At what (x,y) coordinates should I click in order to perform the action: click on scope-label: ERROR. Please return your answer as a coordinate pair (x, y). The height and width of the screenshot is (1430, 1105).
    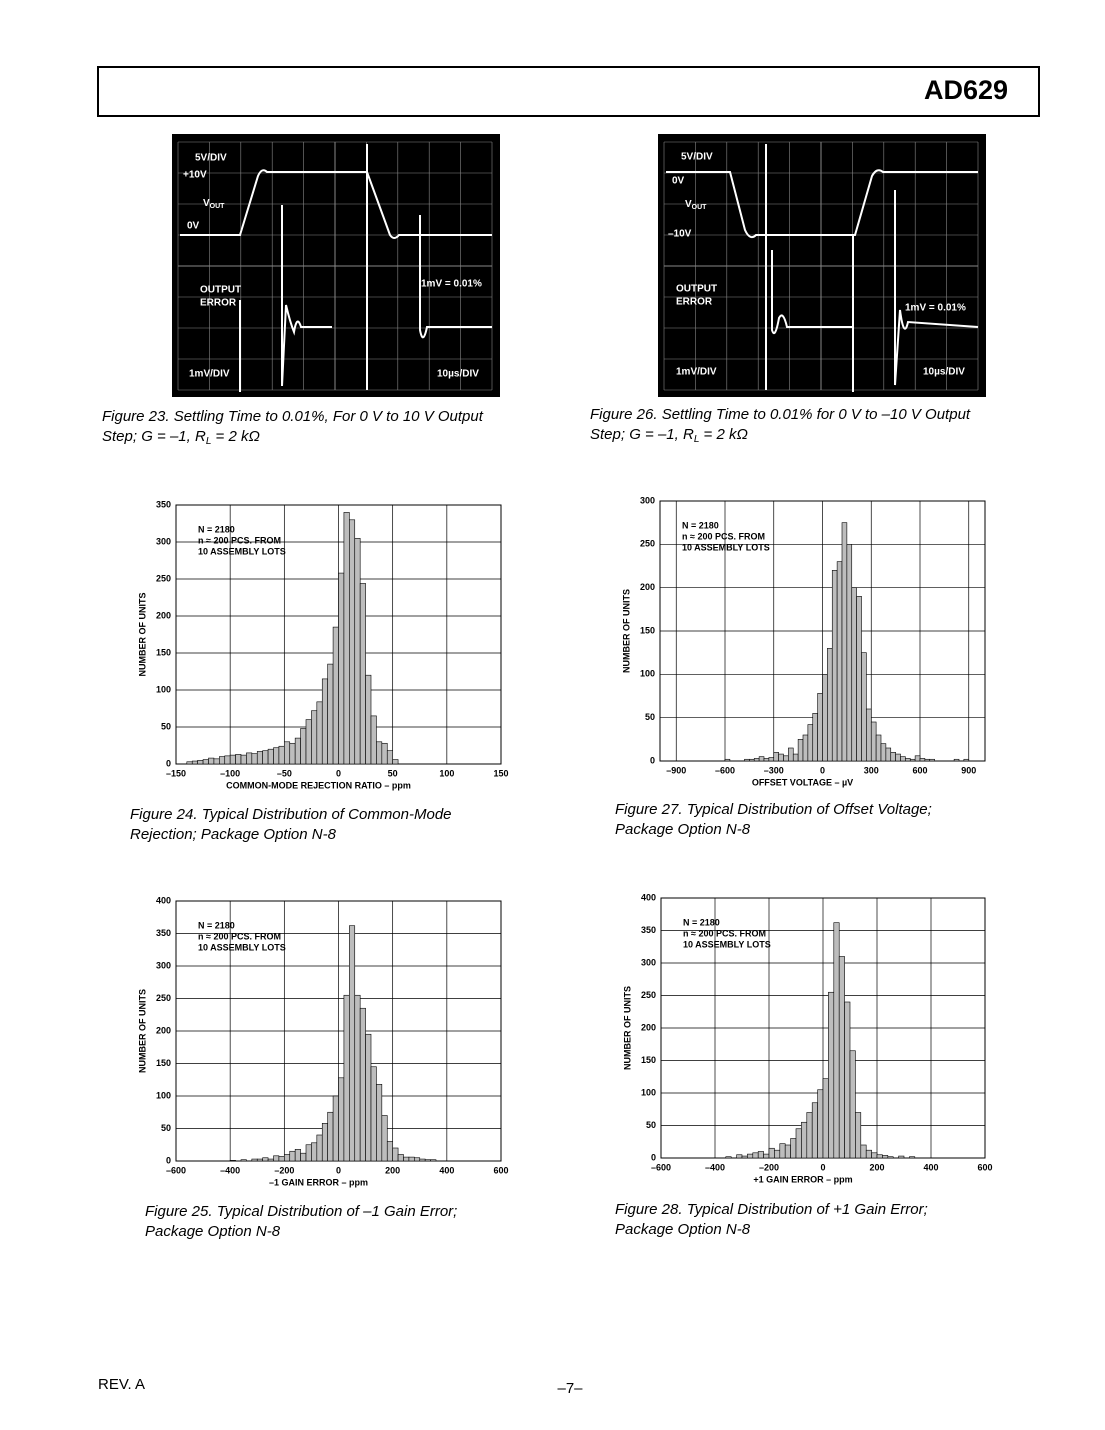
    Looking at the image, I should click on (694, 302).